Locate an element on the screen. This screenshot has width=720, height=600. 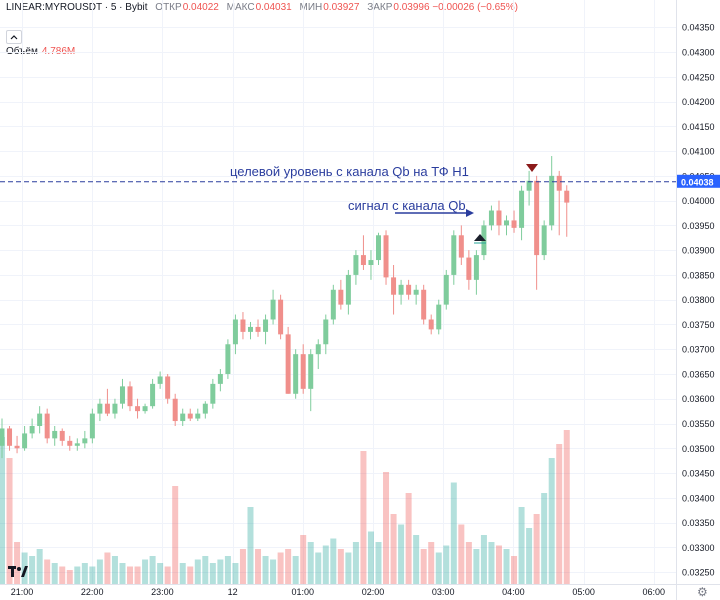
chevron-up-icon is located at coordinates (14, 37).